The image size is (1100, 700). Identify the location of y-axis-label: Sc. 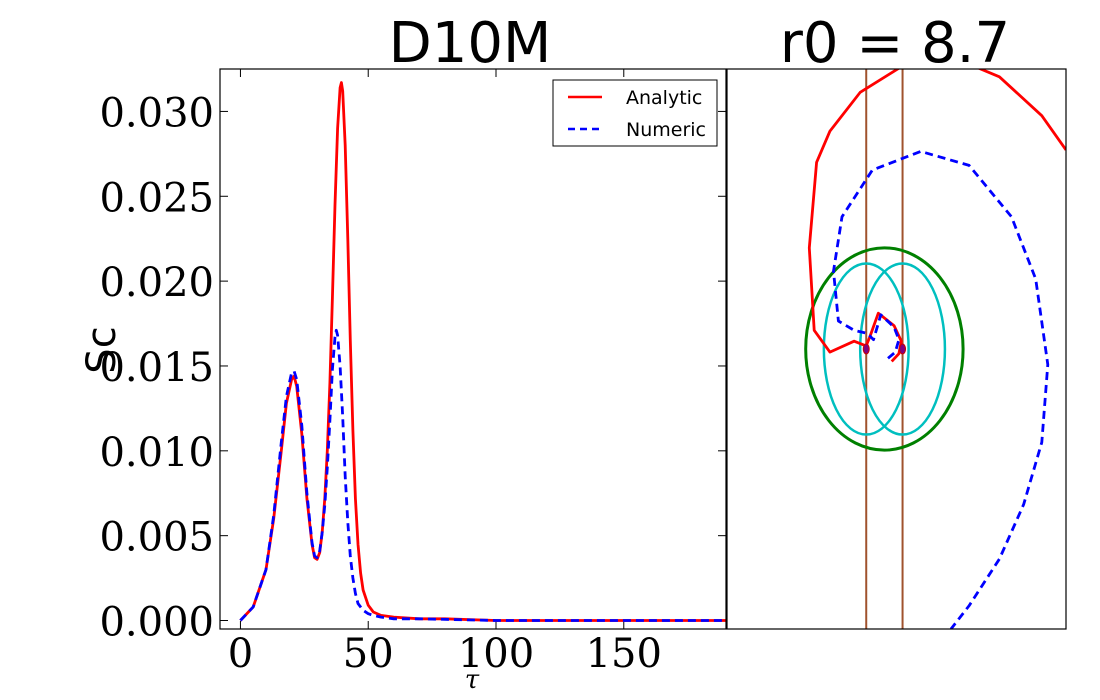
(102, 349).